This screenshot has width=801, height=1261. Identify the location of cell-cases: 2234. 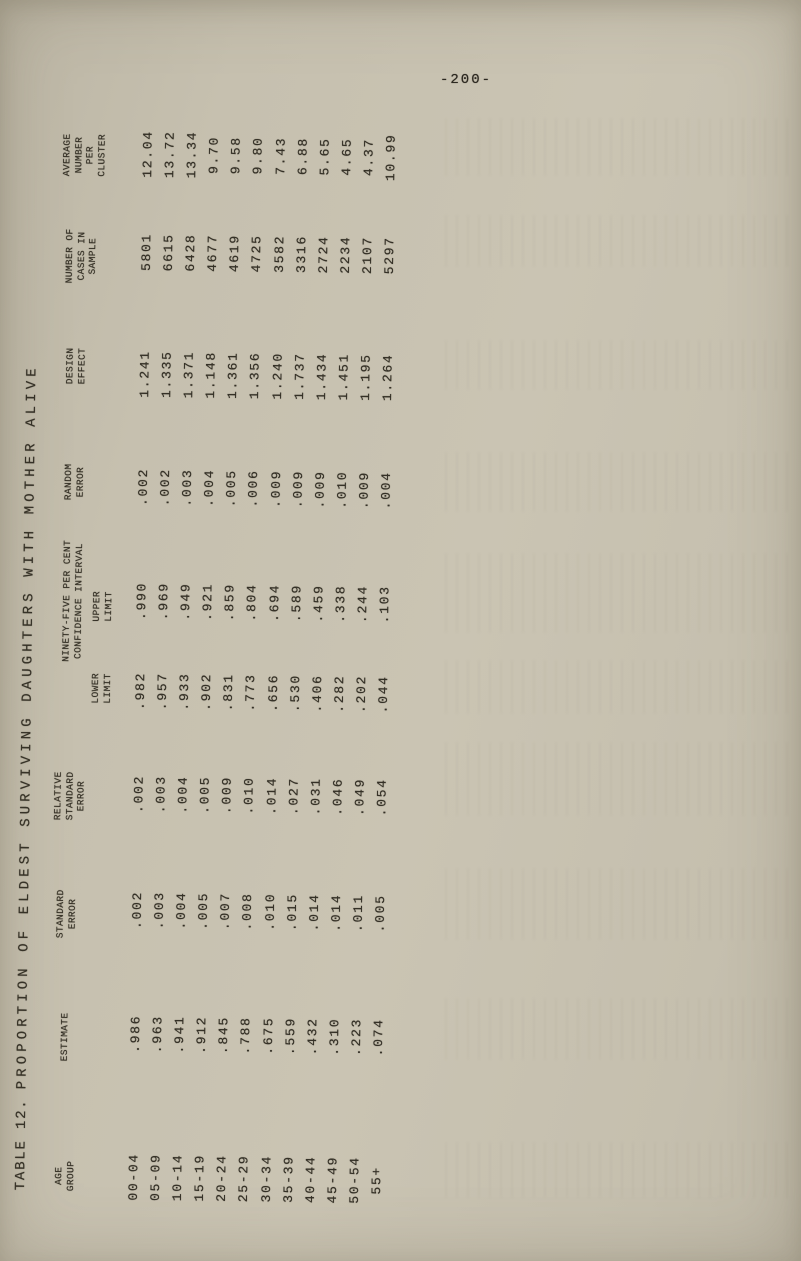
(345, 254).